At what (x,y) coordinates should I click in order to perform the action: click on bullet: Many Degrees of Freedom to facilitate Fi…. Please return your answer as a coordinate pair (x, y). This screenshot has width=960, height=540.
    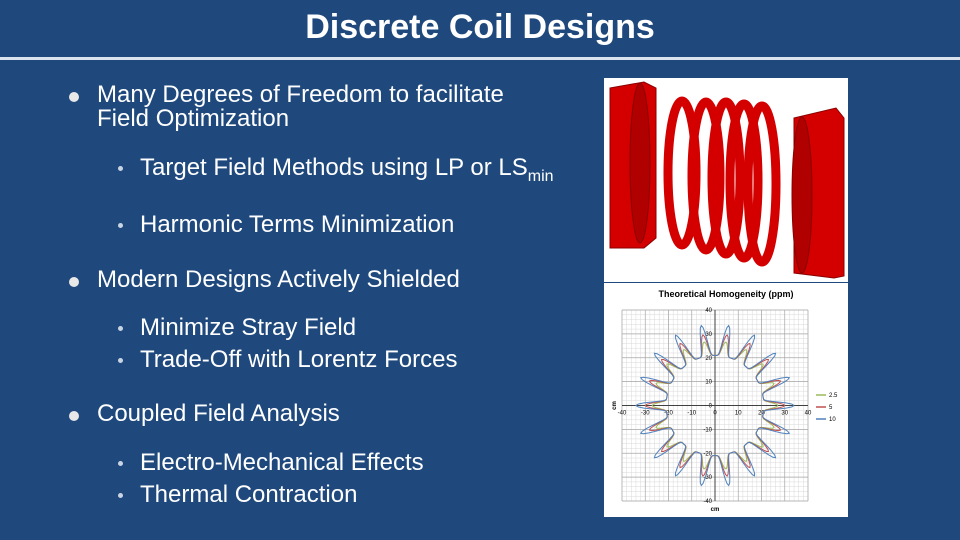
    Looking at the image, I should click on (293, 107).